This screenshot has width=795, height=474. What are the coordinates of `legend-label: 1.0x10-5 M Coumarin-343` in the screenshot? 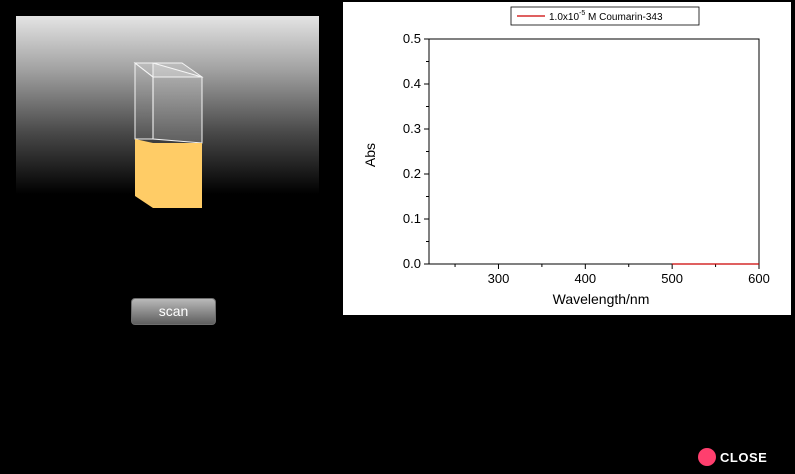 It's located at (606, 16).